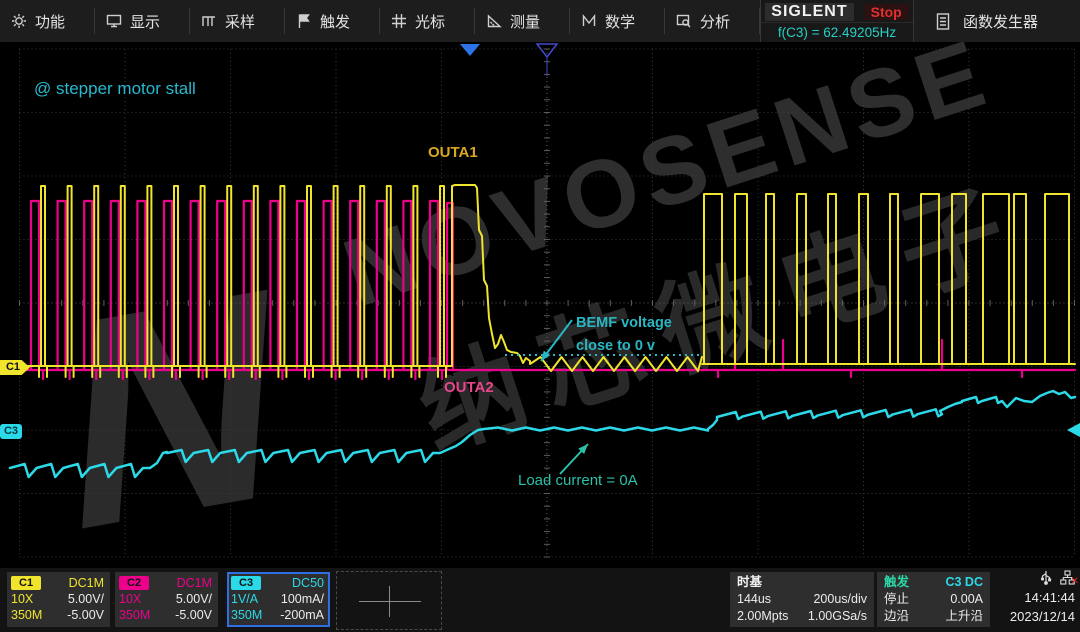 This screenshot has width=1080, height=632. What do you see at coordinates (966, 599) in the screenshot?
I see `trigger-level-value: 0.00A` at bounding box center [966, 599].